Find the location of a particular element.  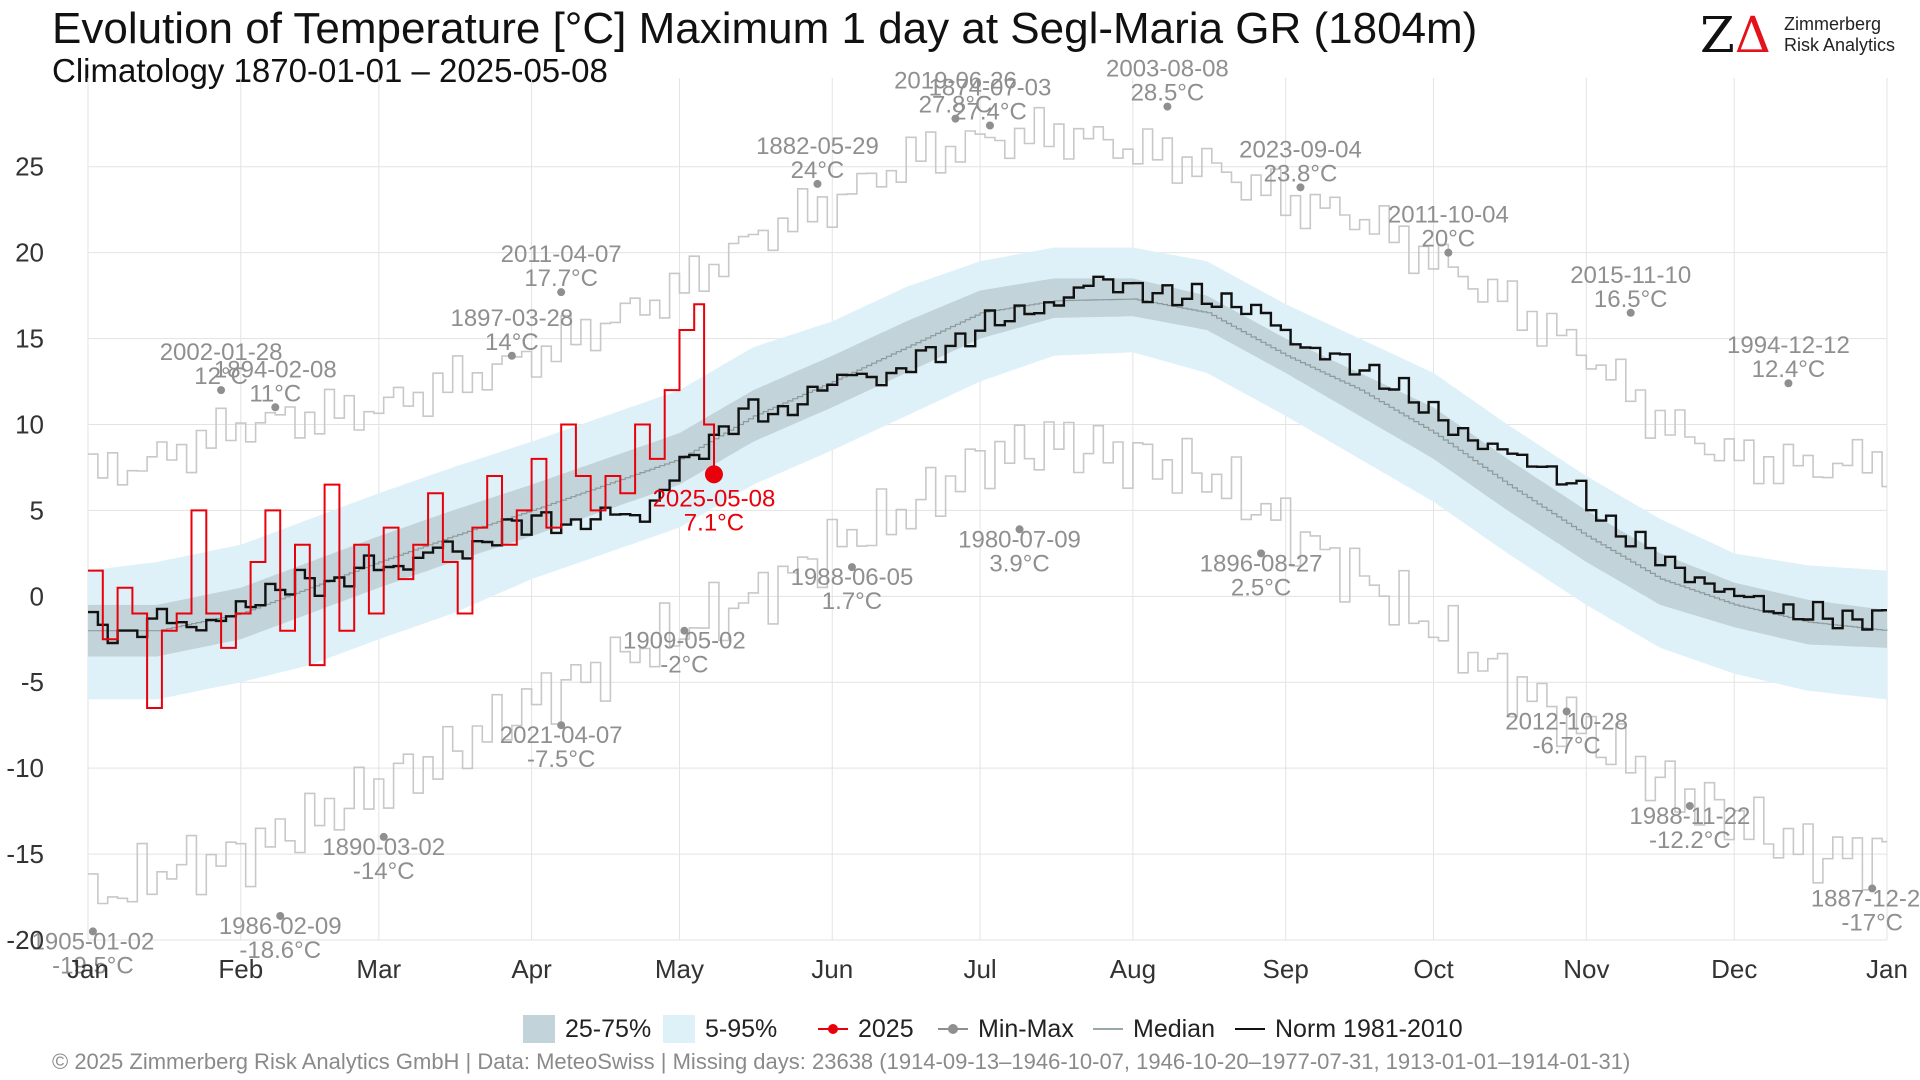

x-tick-label: May is located at coordinates (679, 969).